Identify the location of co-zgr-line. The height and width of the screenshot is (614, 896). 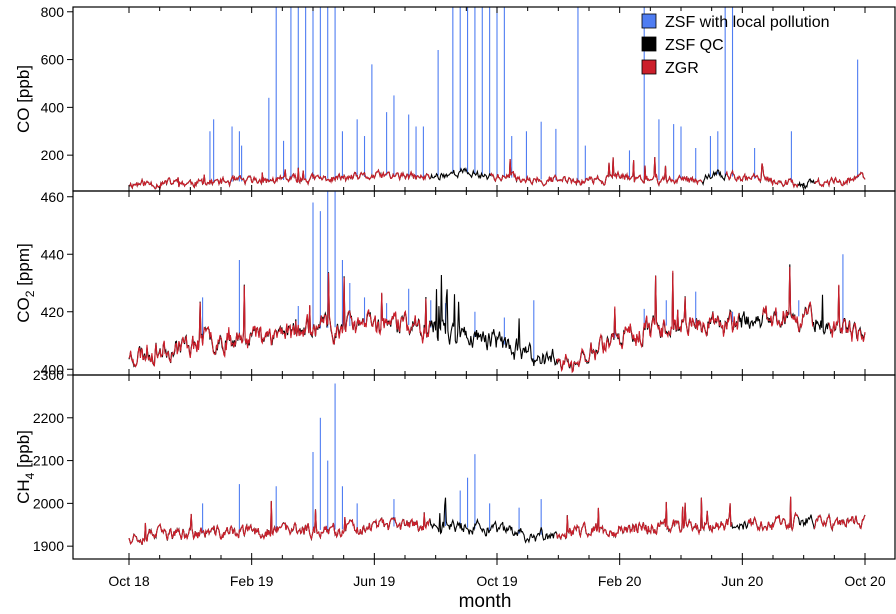
(497, 173).